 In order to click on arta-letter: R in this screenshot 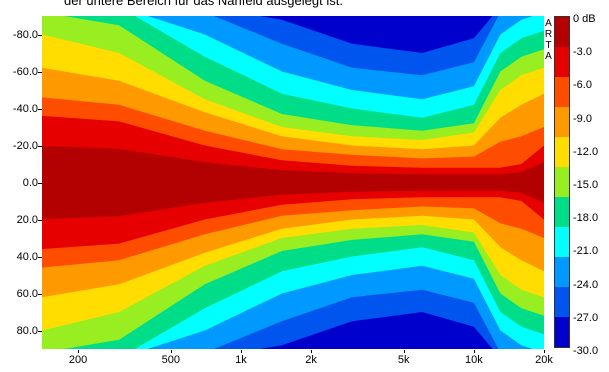, I will do `click(548, 34)`.